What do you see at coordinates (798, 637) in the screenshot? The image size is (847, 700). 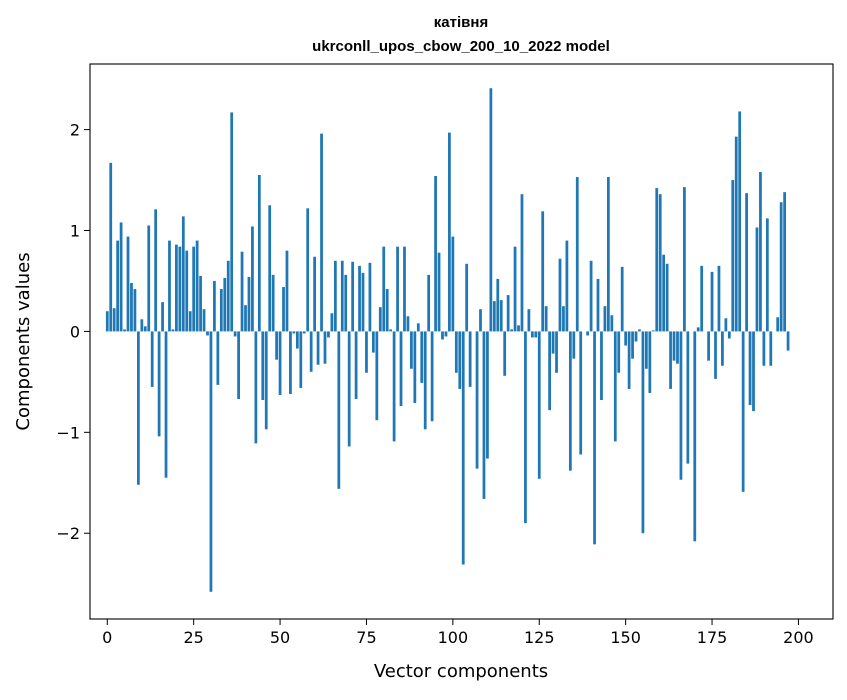 I see `x-tick-label: 200` at bounding box center [798, 637].